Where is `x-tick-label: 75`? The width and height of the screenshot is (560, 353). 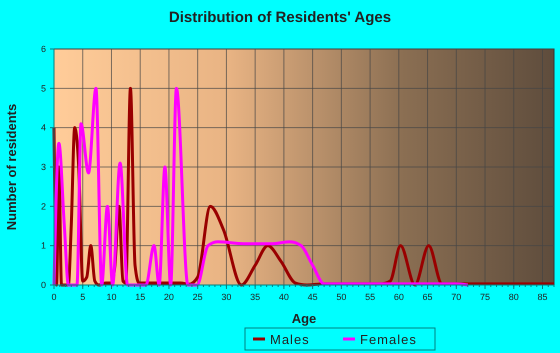 x-tick-label: 75 is located at coordinates (485, 297).